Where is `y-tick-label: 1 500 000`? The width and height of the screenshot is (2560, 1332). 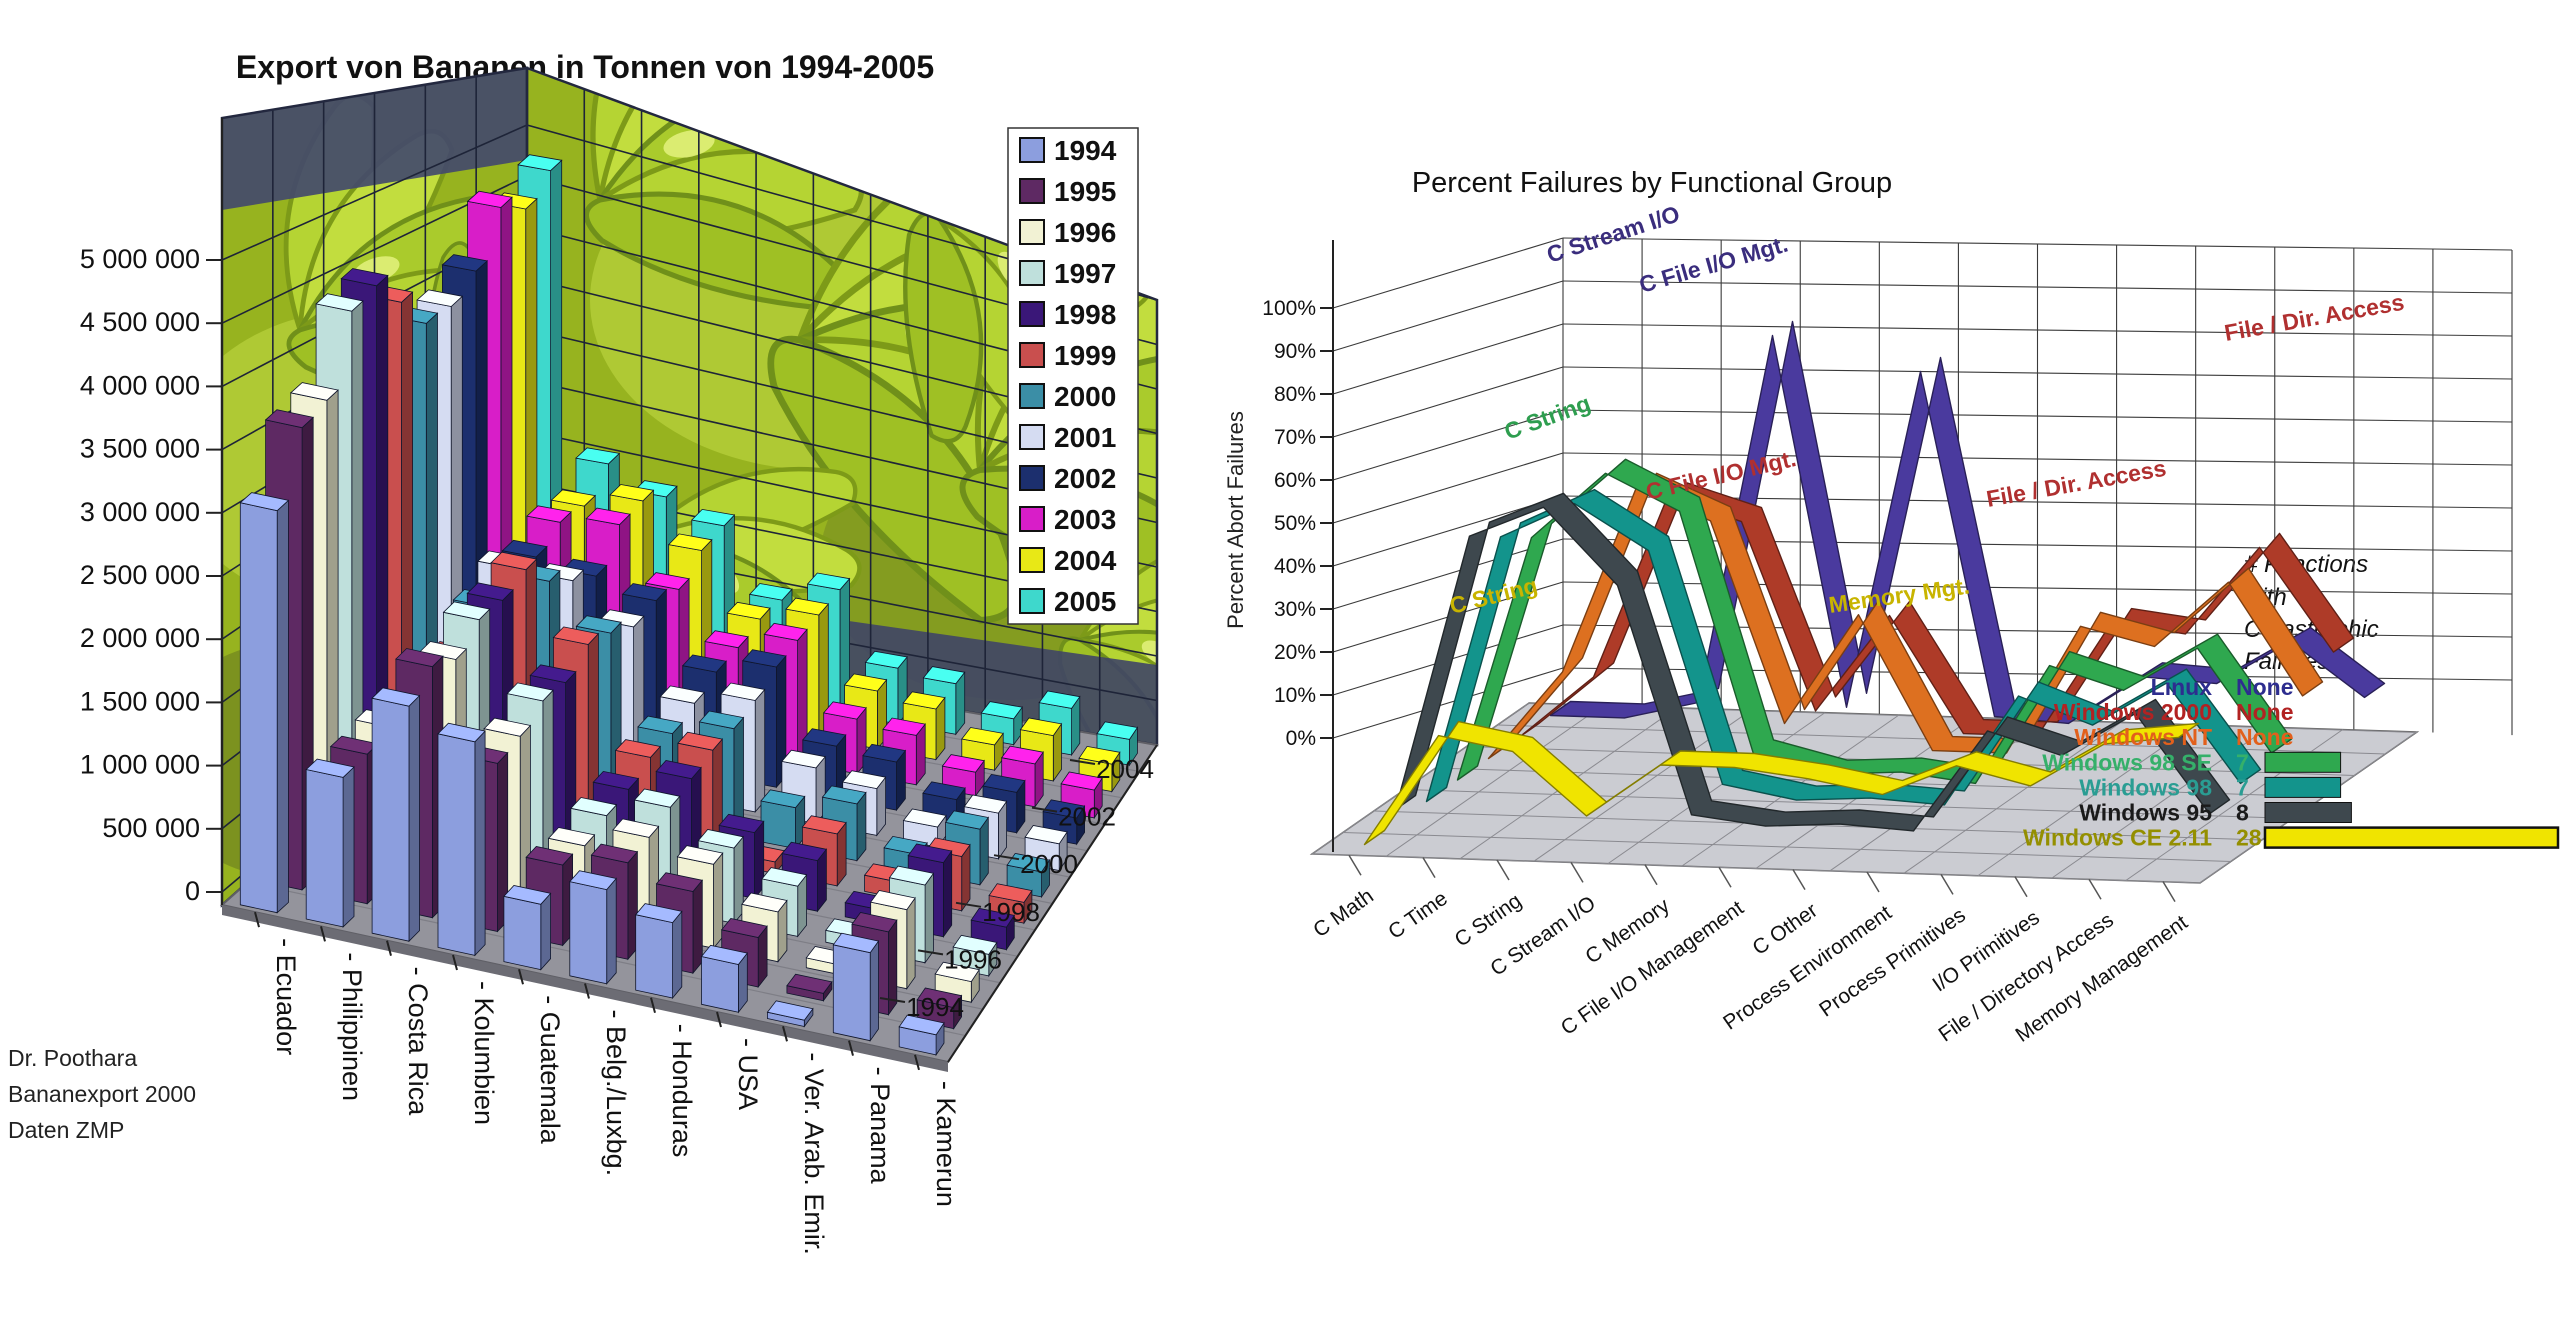
y-tick-label: 1 500 000 is located at coordinates (140, 701).